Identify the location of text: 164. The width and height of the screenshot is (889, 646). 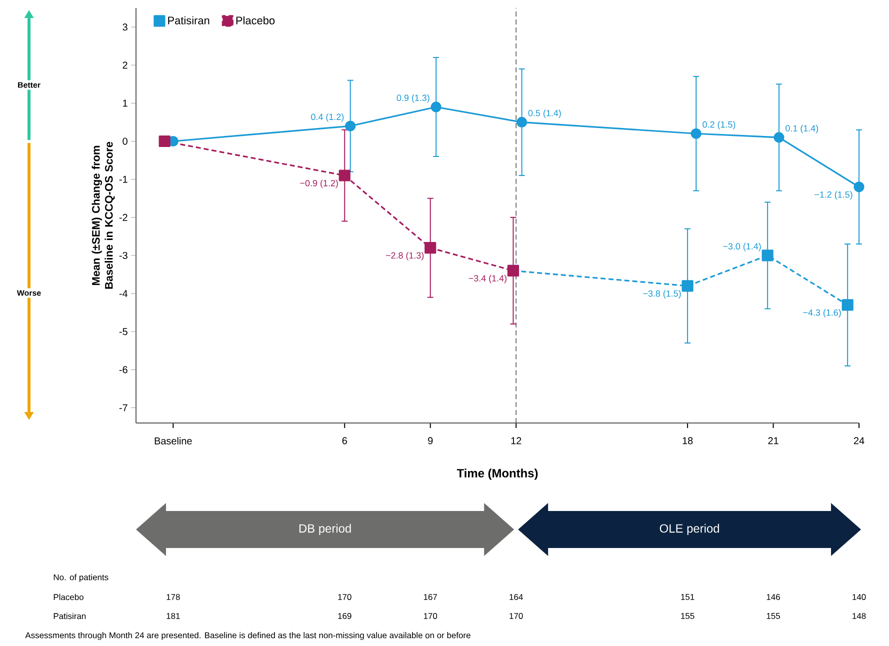
(516, 597).